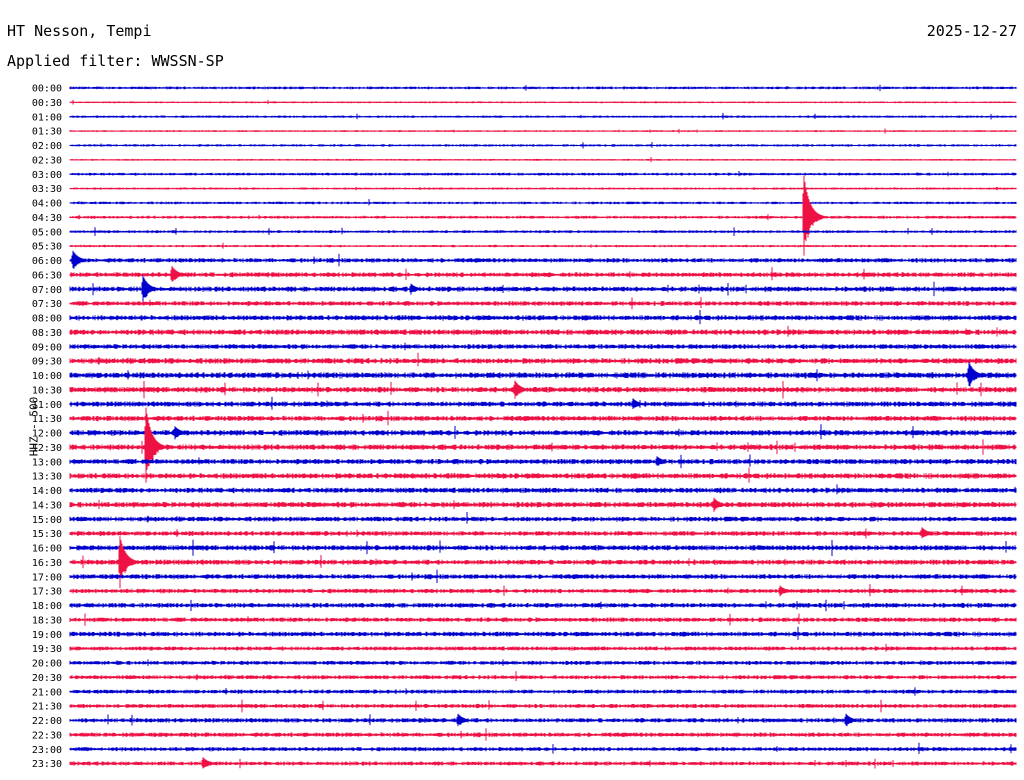 Image resolution: width=1024 pixels, height=780 pixels. I want to click on row-label-1330: 13:30, so click(47, 477).